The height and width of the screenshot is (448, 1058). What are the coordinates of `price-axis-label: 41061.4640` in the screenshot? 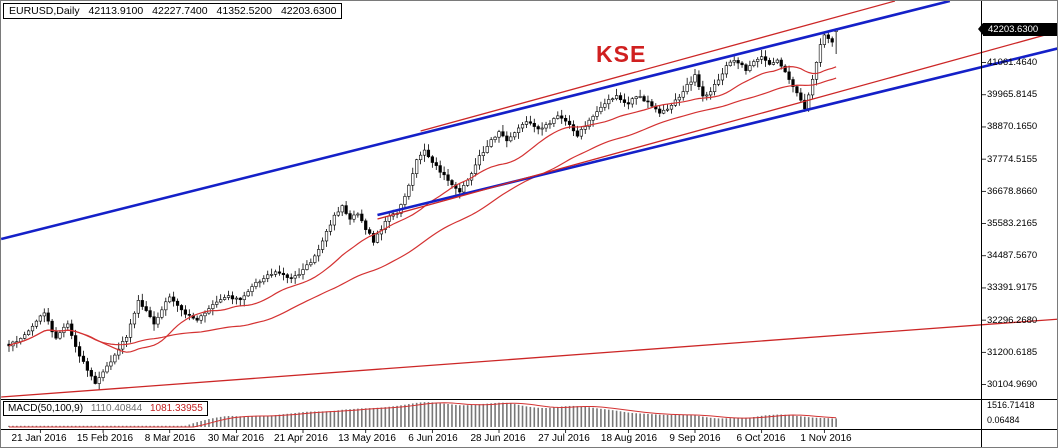 It's located at (1012, 62).